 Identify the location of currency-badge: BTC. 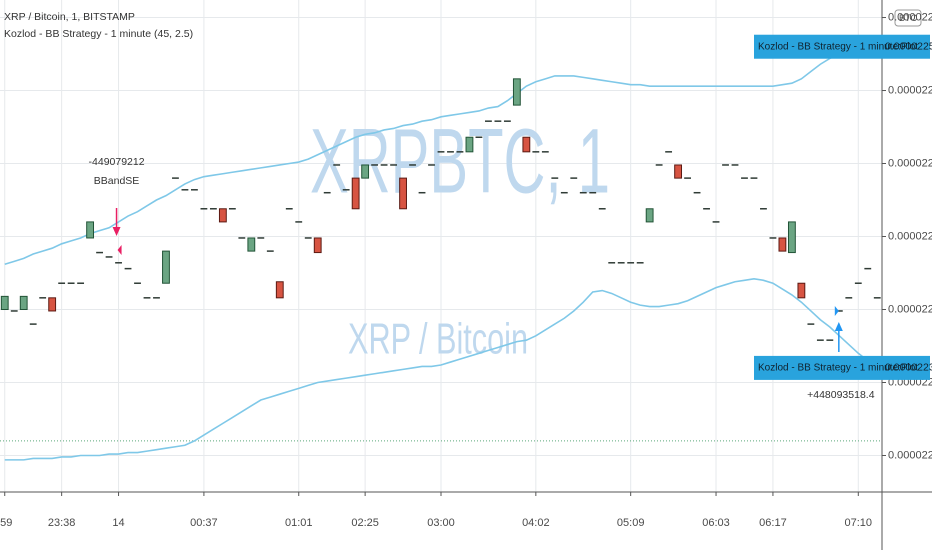
(908, 18).